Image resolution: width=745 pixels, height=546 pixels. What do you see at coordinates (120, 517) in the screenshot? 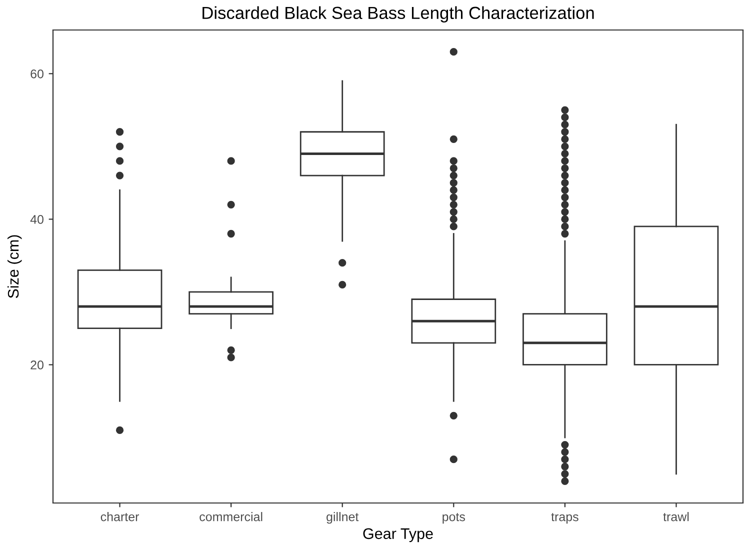
I see `x-tick-label: charter` at bounding box center [120, 517].